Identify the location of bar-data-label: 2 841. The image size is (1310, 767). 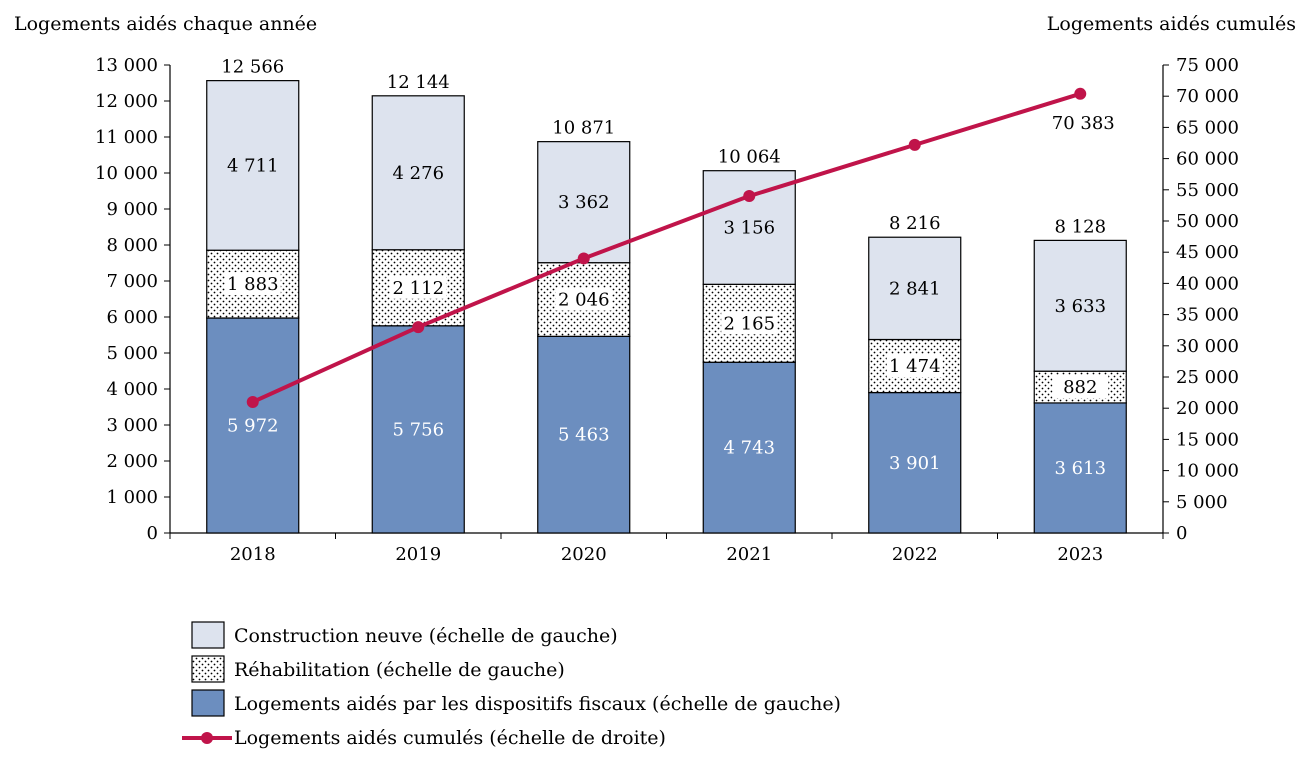
(915, 288).